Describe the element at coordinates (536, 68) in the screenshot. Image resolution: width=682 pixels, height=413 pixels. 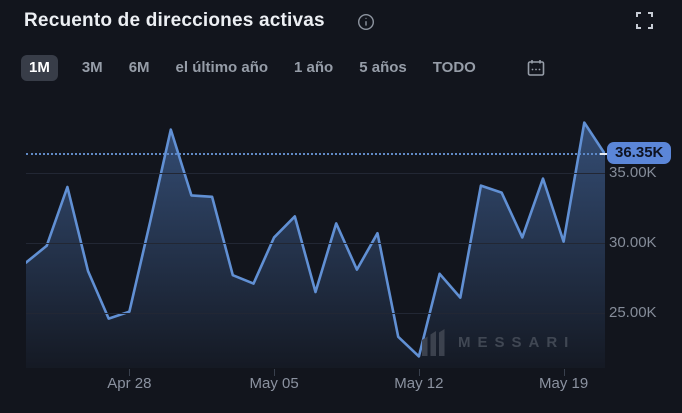
I see `calendar-icon` at that location.